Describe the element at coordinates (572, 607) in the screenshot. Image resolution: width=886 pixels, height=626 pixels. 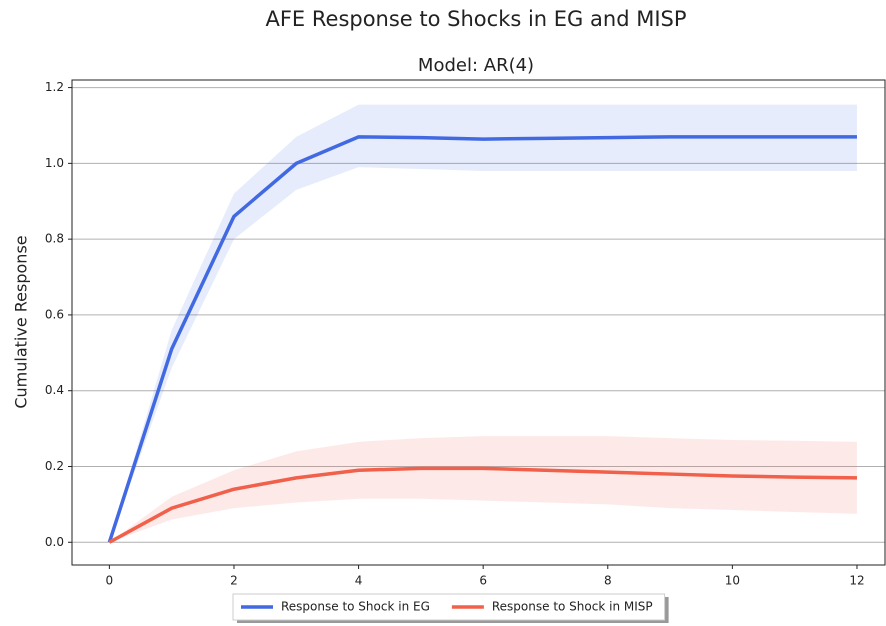
I see `legend-label: Response to Shock in MISP` at that location.